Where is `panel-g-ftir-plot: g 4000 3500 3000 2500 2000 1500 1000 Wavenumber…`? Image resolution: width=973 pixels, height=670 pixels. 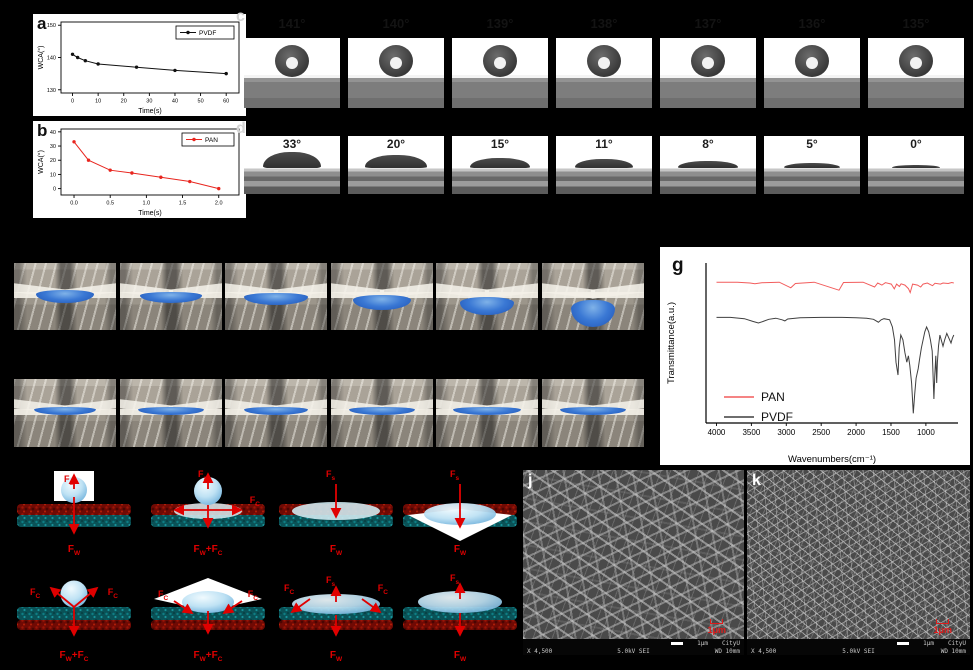
panel-g-ftir-plot: g 4000 3500 3000 2500 2000 1500 1000 Wavenumber… is located at coordinates (815, 356).